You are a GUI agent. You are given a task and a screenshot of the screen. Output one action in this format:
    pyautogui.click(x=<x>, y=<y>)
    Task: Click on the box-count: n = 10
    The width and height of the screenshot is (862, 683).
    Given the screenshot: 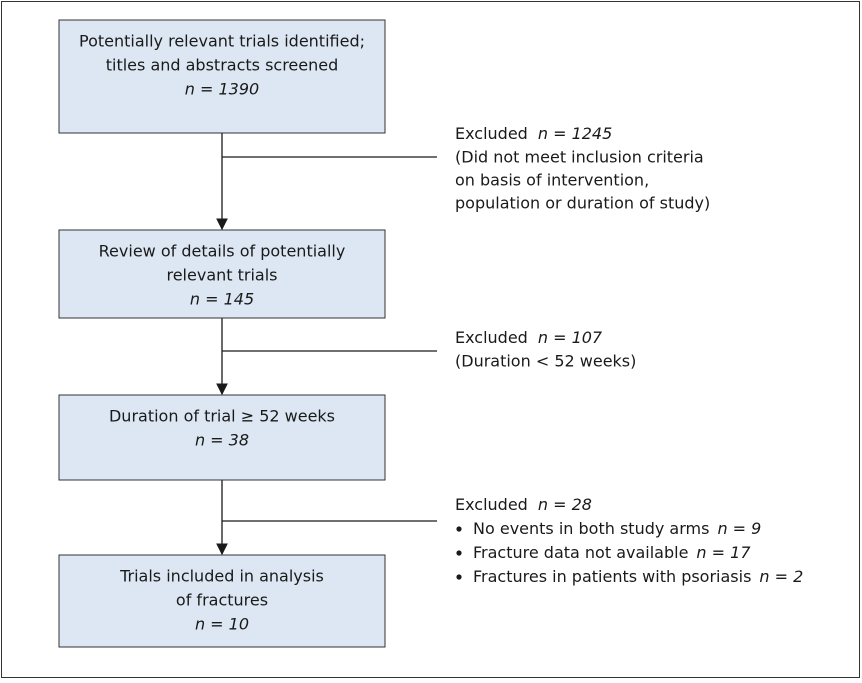 What is the action you would take?
    pyautogui.click(x=222, y=624)
    